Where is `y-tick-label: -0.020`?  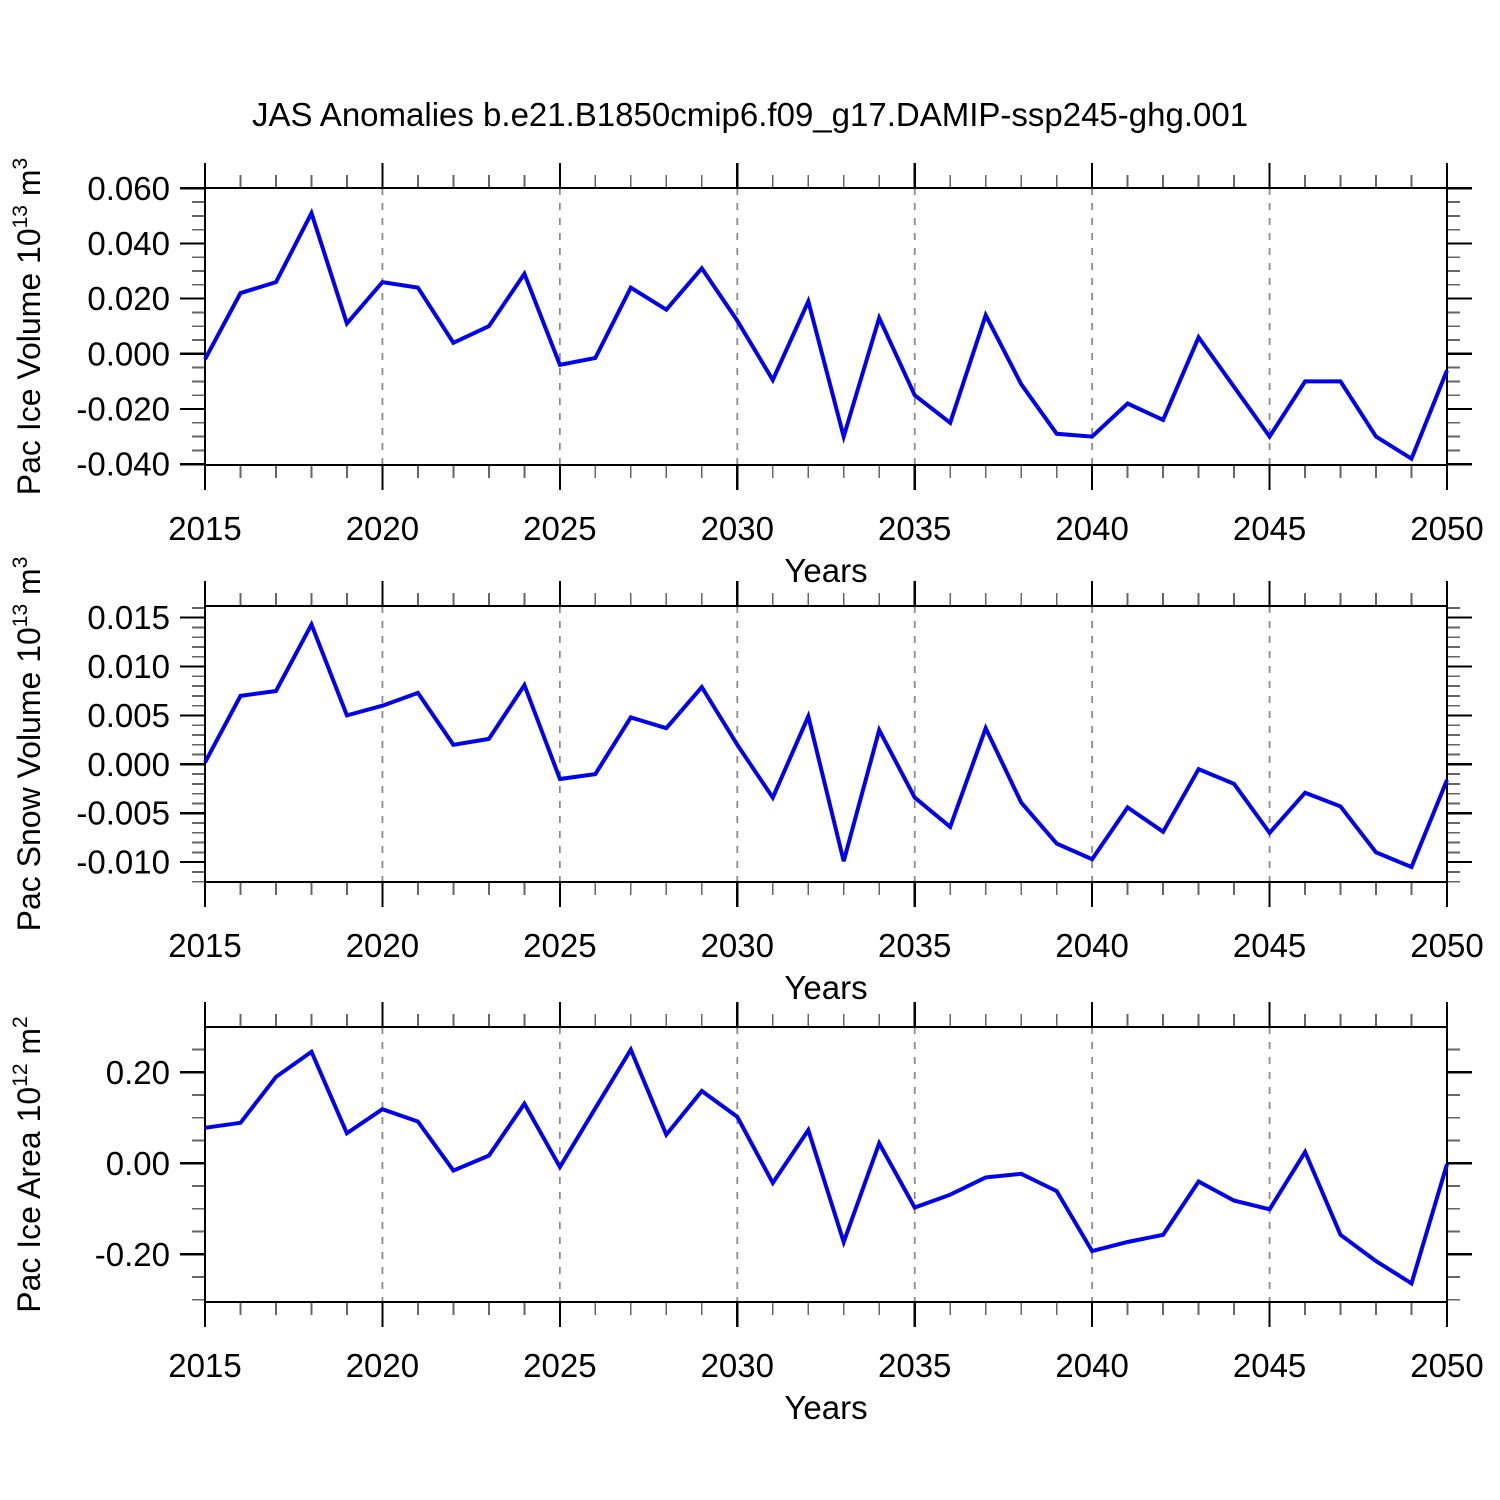
y-tick-label: -0.020 is located at coordinates (123, 408).